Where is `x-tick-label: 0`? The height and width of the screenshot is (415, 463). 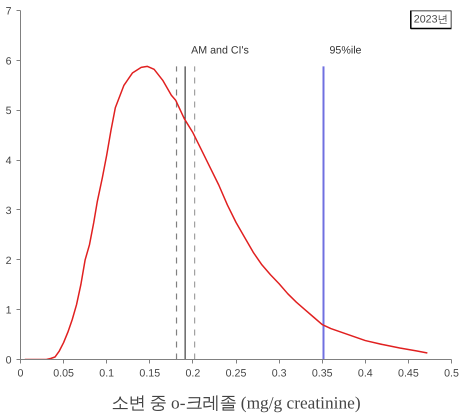
x-tick-label: 0 is located at coordinates (21, 374).